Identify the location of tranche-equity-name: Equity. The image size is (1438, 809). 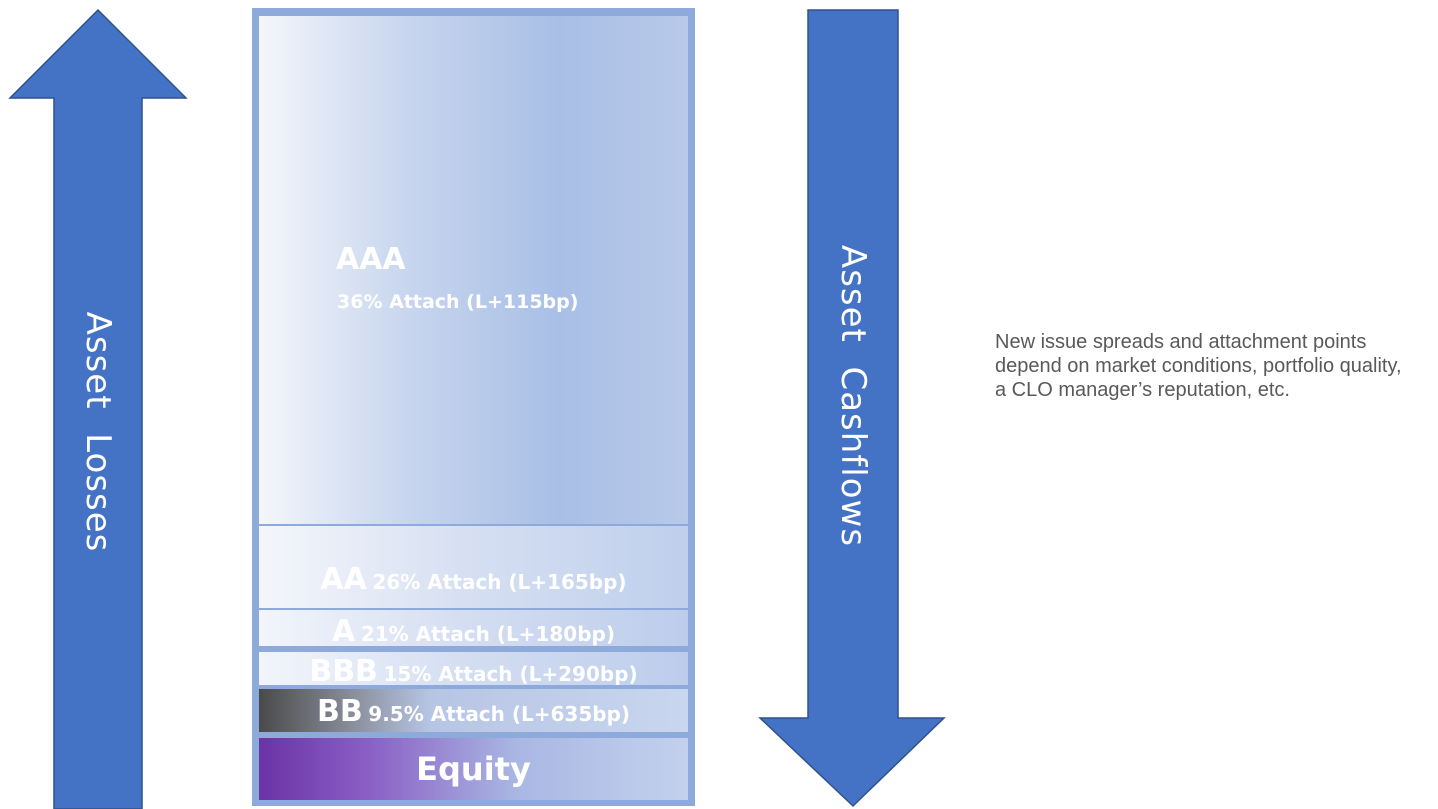
(473, 769).